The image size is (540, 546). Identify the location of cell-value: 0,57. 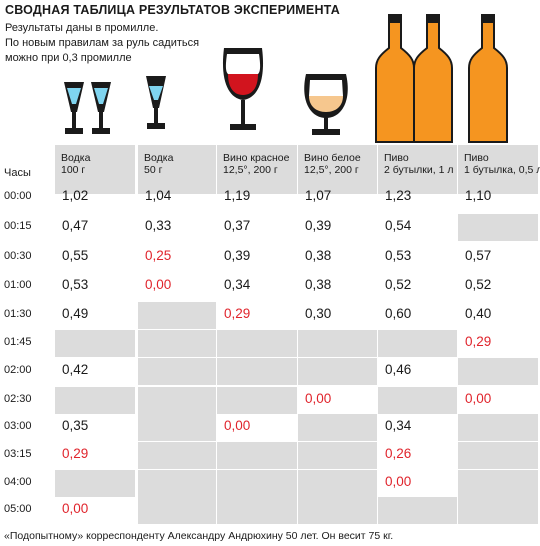
(478, 255).